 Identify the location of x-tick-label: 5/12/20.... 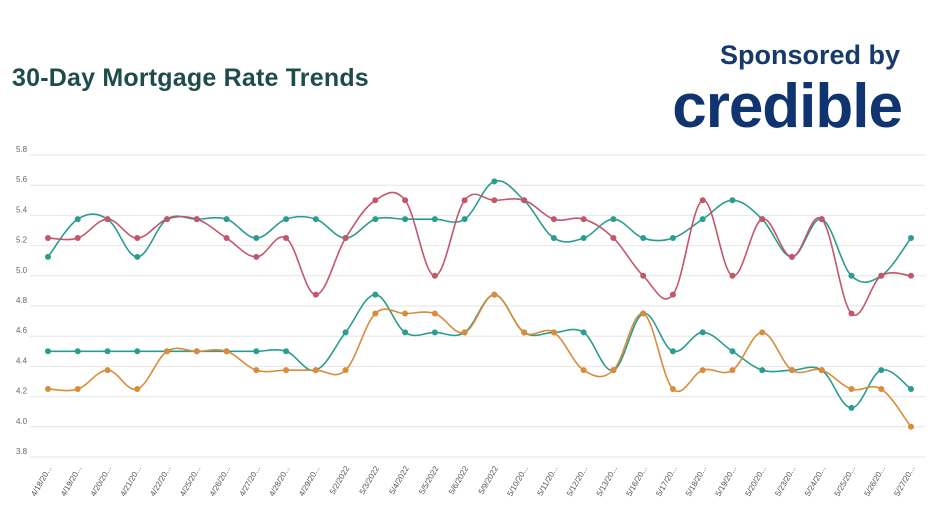
(577, 481).